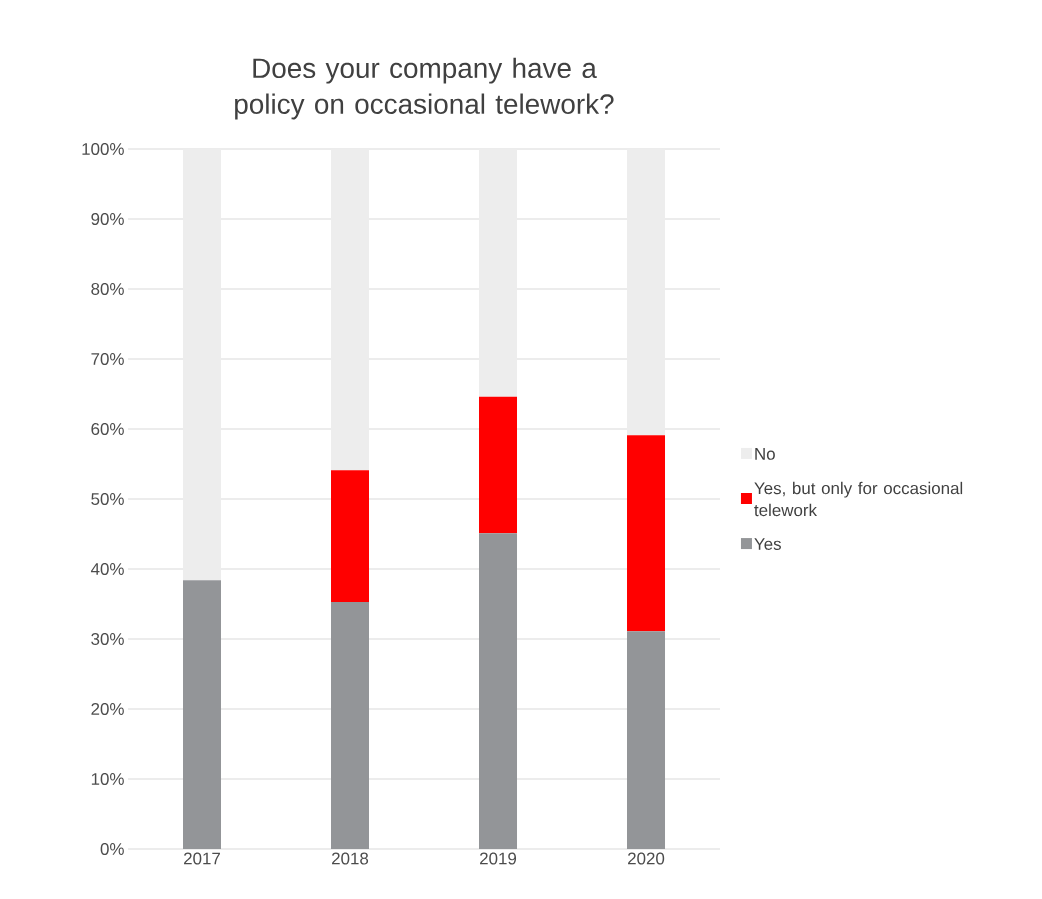 Image resolution: width=1042 pixels, height=899 pixels. Describe the element at coordinates (107, 218) in the screenshot. I see `y-tick-label: 90%` at that location.